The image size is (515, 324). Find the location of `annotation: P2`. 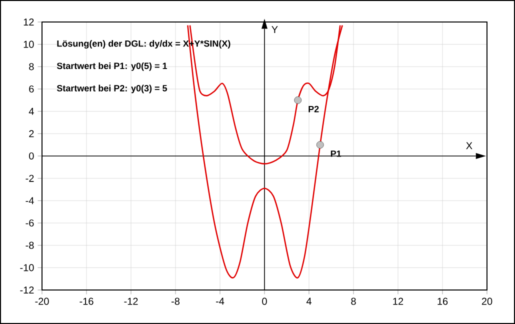

annotation: P2 is located at coordinates (313, 109).